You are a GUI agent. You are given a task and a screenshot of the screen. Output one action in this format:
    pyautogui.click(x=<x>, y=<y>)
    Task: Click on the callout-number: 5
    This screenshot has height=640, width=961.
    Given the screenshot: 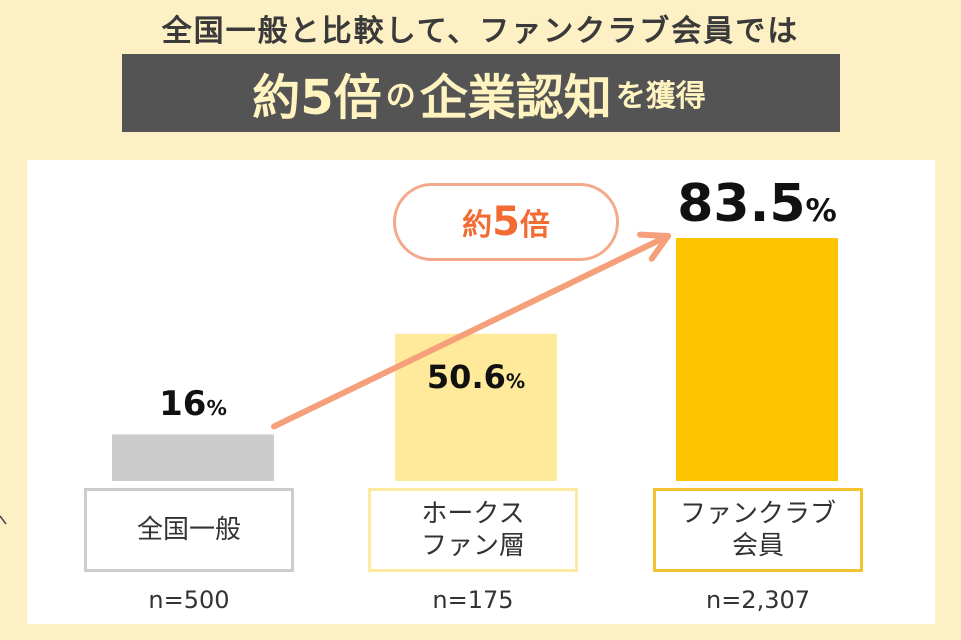 What is the action you would take?
    pyautogui.click(x=506, y=222)
    